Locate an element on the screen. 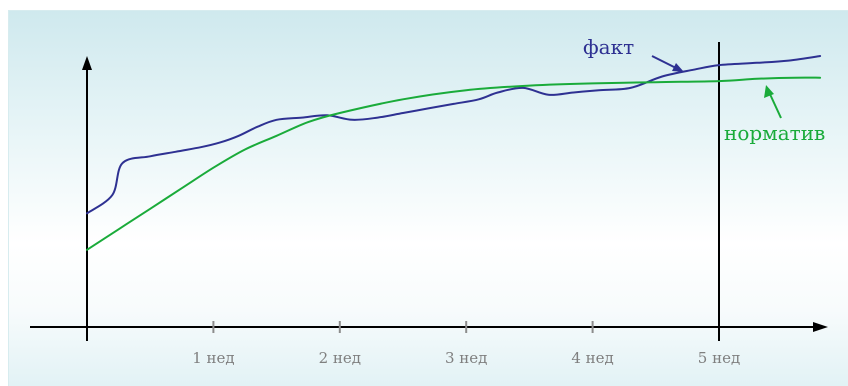 This screenshot has height=386, width=848. series-label-norm: норматив is located at coordinates (774, 133).